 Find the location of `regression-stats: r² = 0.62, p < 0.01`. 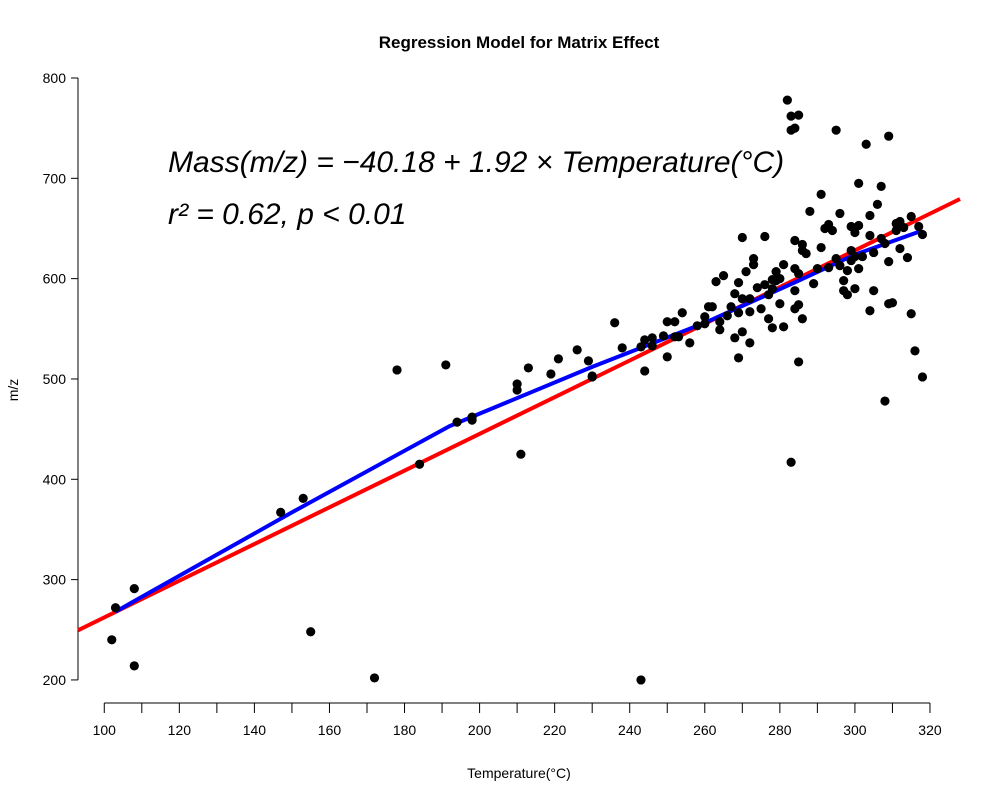

regression-stats: r² = 0.62, p < 0.01 is located at coordinates (287, 214).